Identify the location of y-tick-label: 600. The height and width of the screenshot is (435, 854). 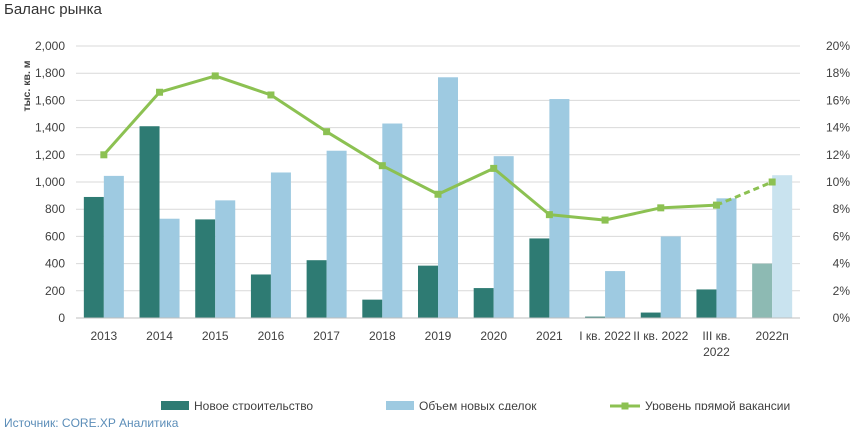
(55, 236).